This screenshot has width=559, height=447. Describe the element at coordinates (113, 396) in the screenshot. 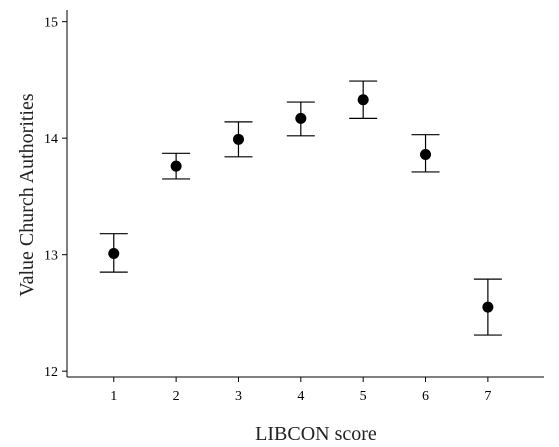

I see `x-tick-label: 1` at that location.